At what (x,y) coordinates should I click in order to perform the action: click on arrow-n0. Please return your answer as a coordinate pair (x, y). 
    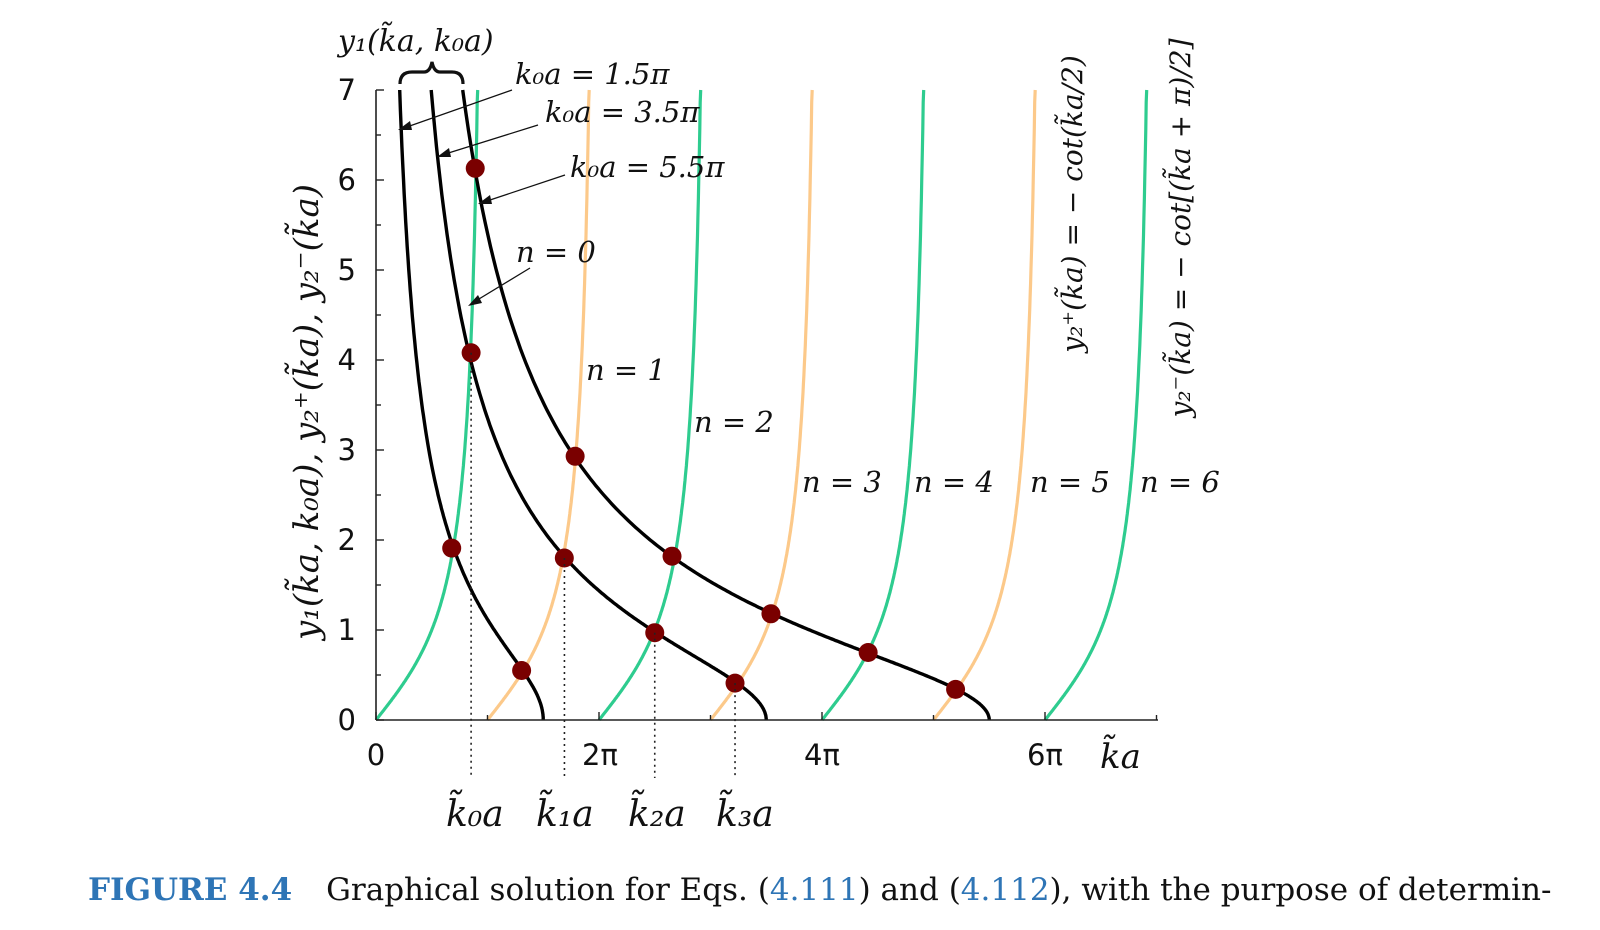
    Looking at the image, I should click on (502, 285).